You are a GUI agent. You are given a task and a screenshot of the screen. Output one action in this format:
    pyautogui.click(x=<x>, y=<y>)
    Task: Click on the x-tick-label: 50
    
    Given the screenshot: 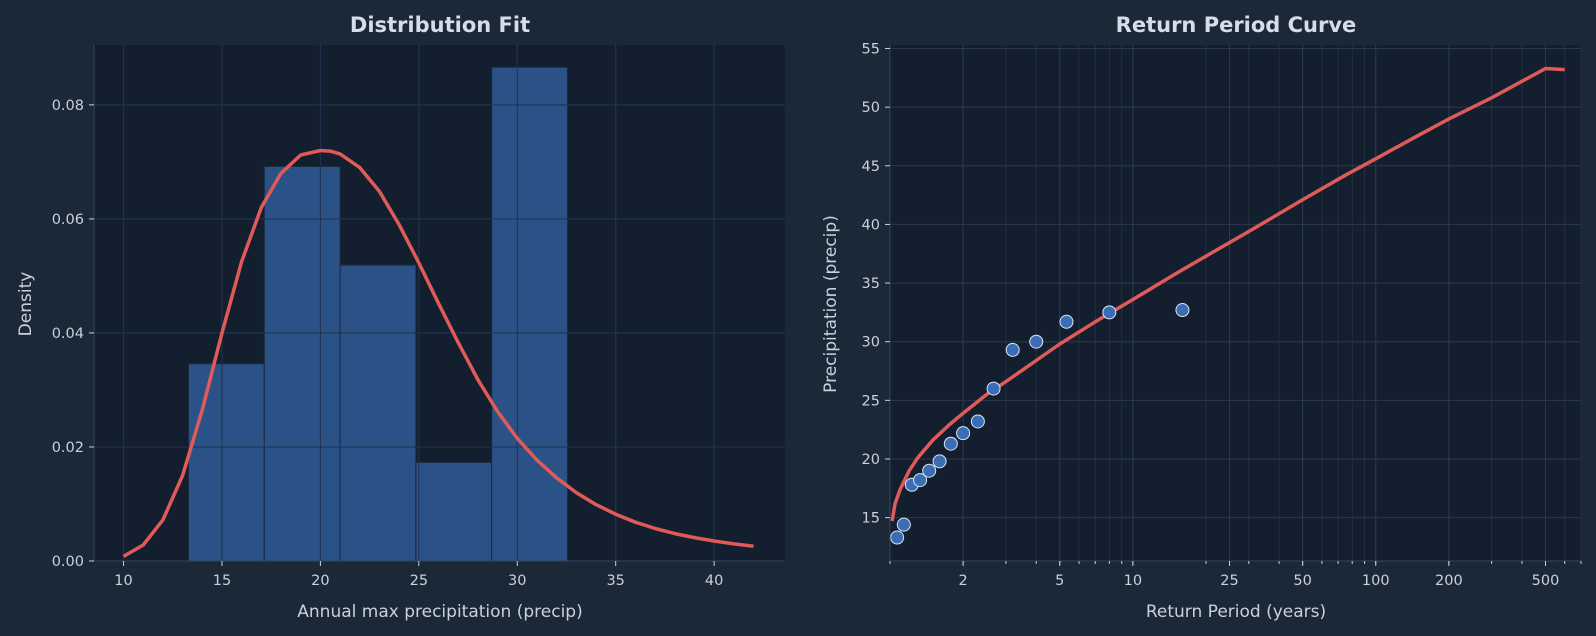 What is the action you would take?
    pyautogui.click(x=1302, y=581)
    